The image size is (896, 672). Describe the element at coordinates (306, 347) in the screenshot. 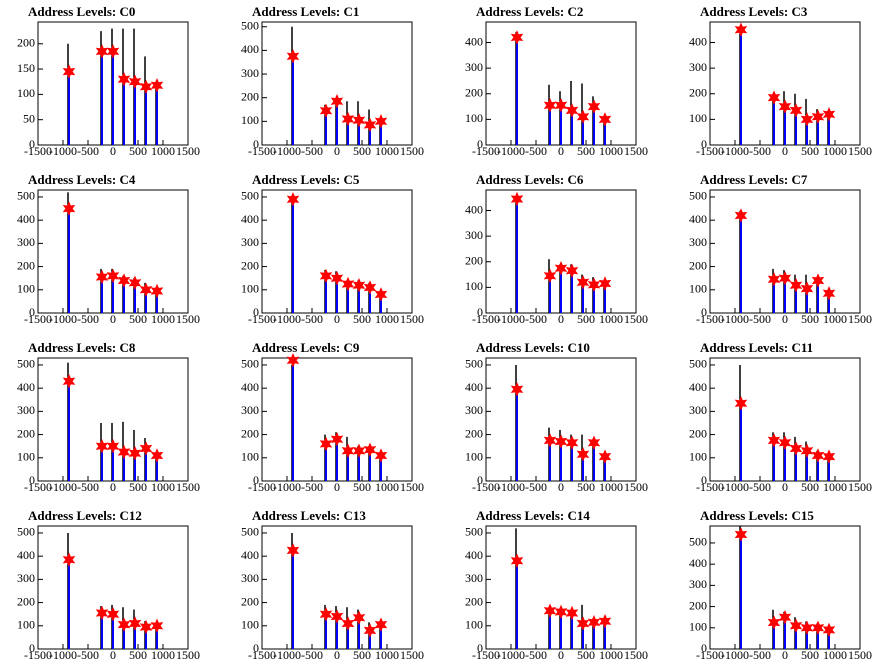

I see `chart-title: Address Levels: C9` at that location.